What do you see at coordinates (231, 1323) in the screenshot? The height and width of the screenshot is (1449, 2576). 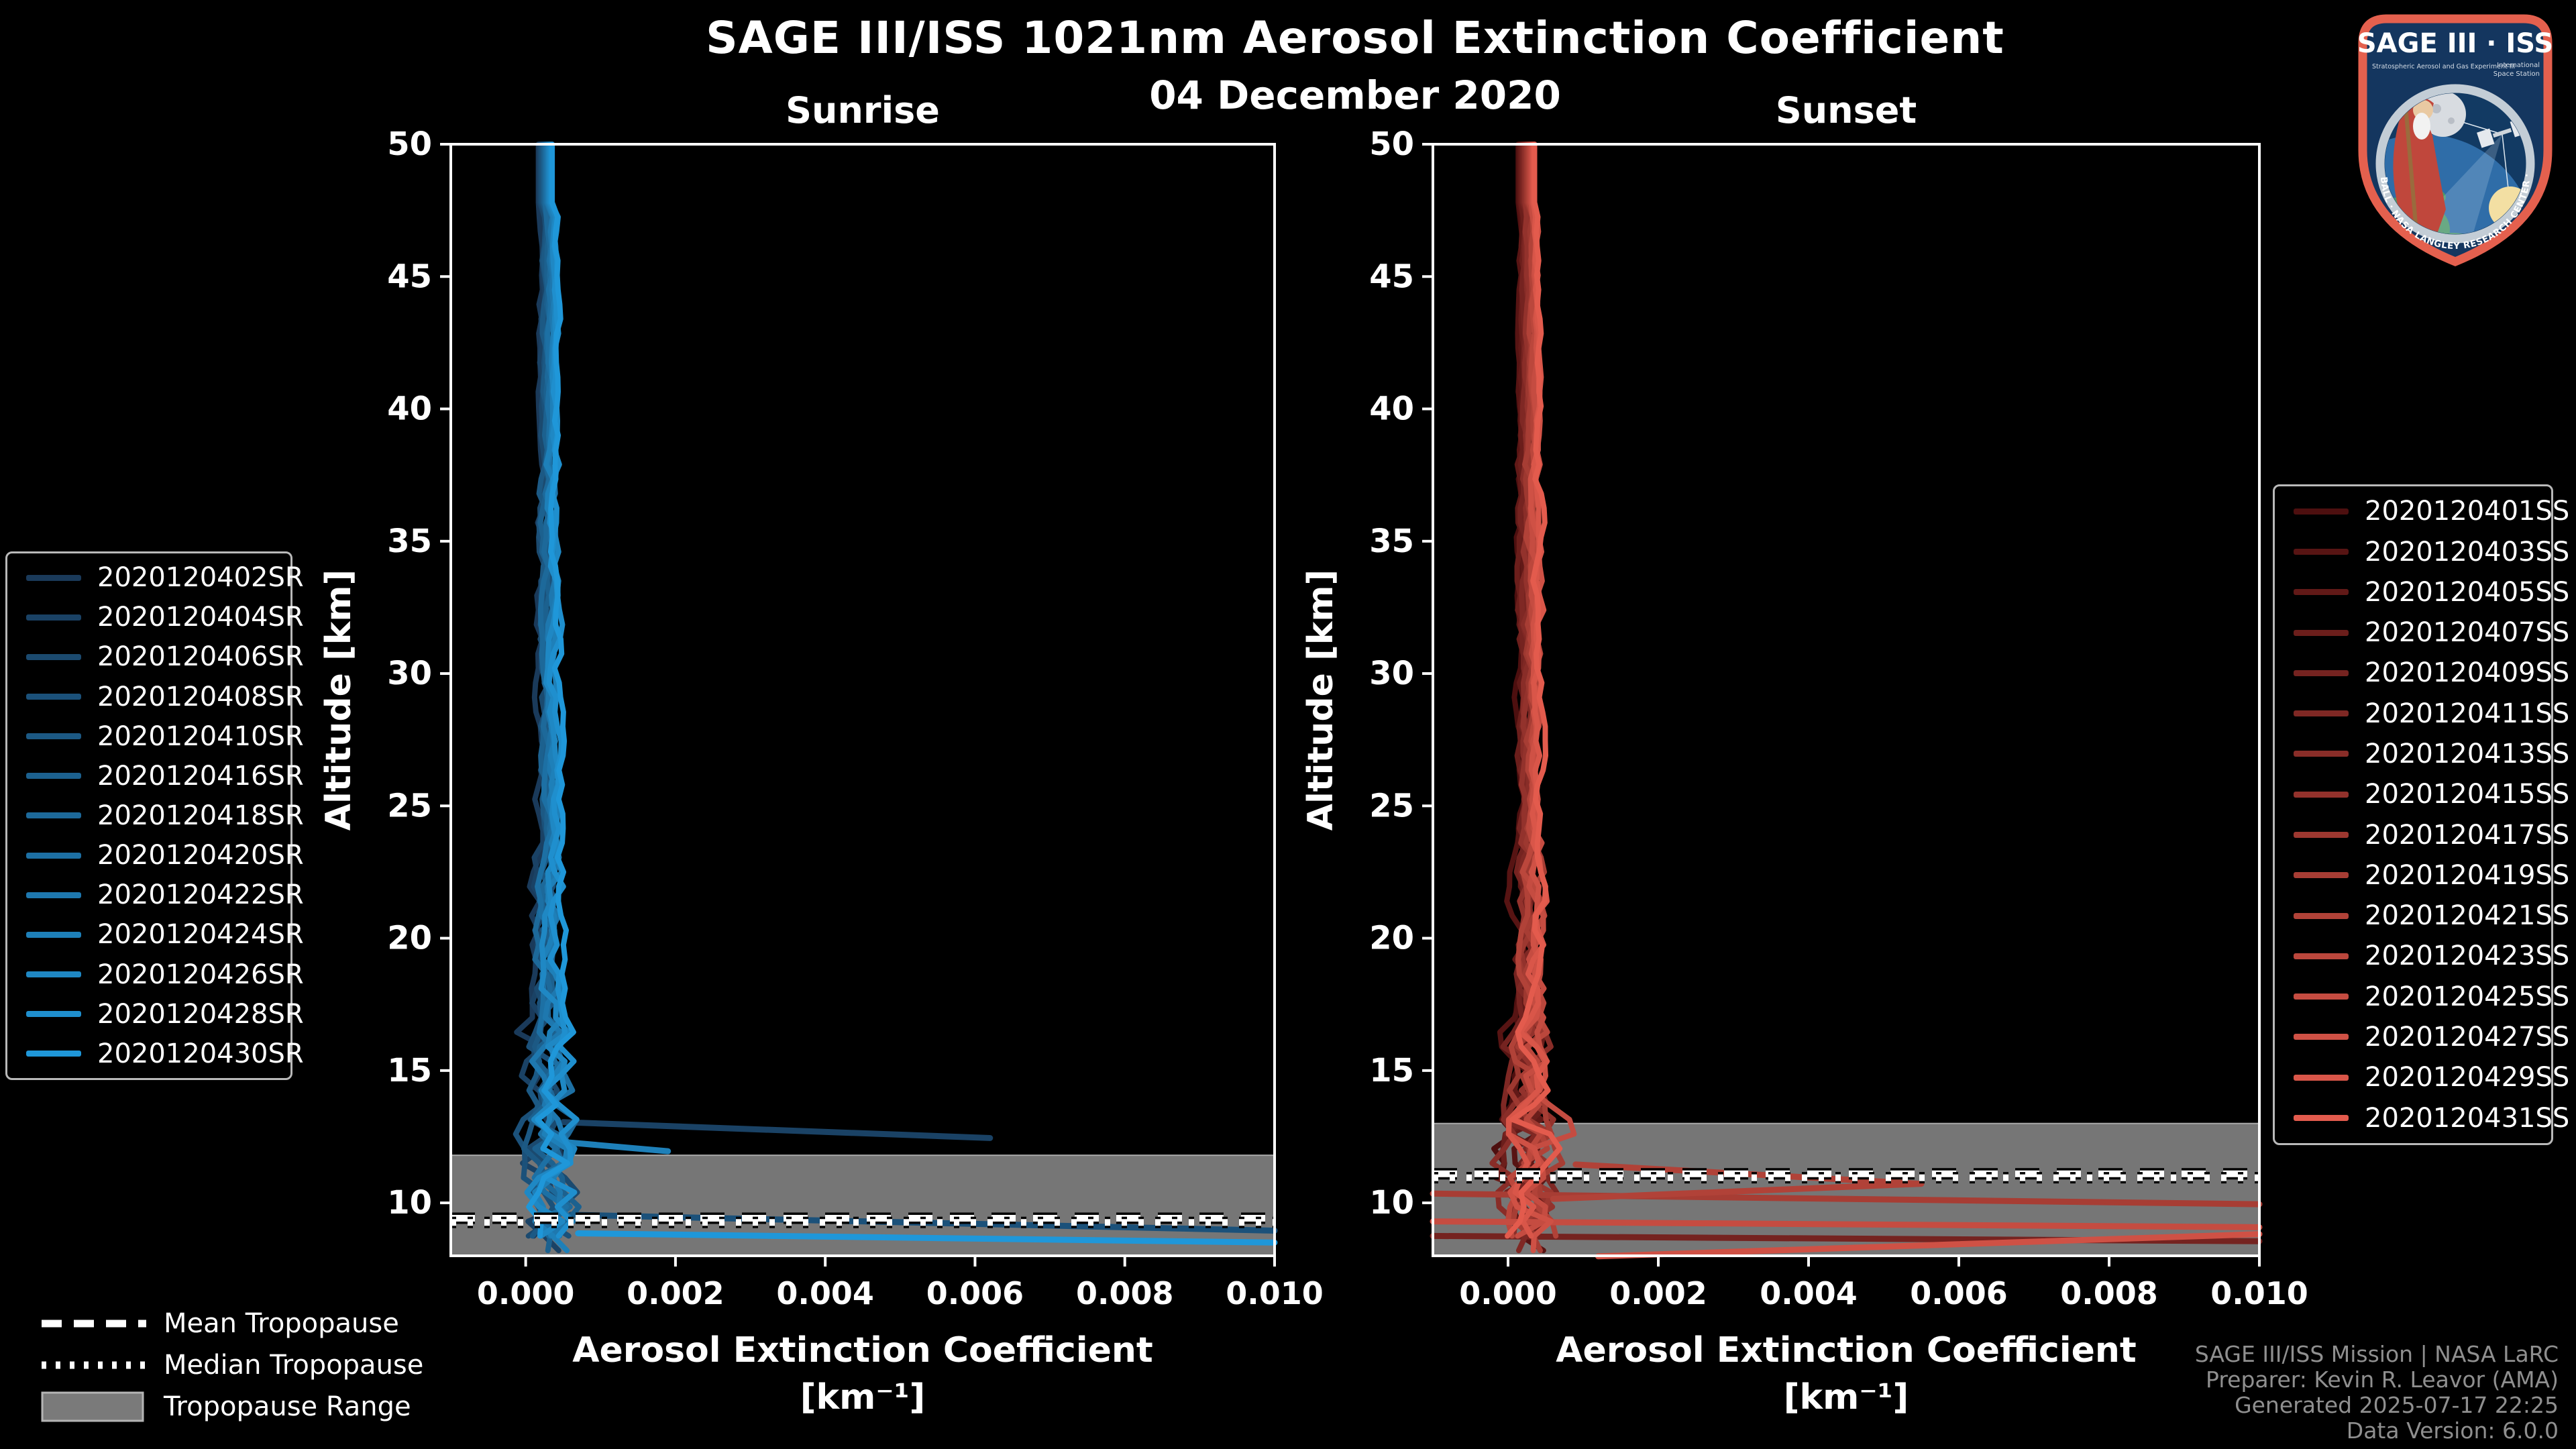 I see `mean-tropopause-legend-item: Mean Tropopause` at bounding box center [231, 1323].